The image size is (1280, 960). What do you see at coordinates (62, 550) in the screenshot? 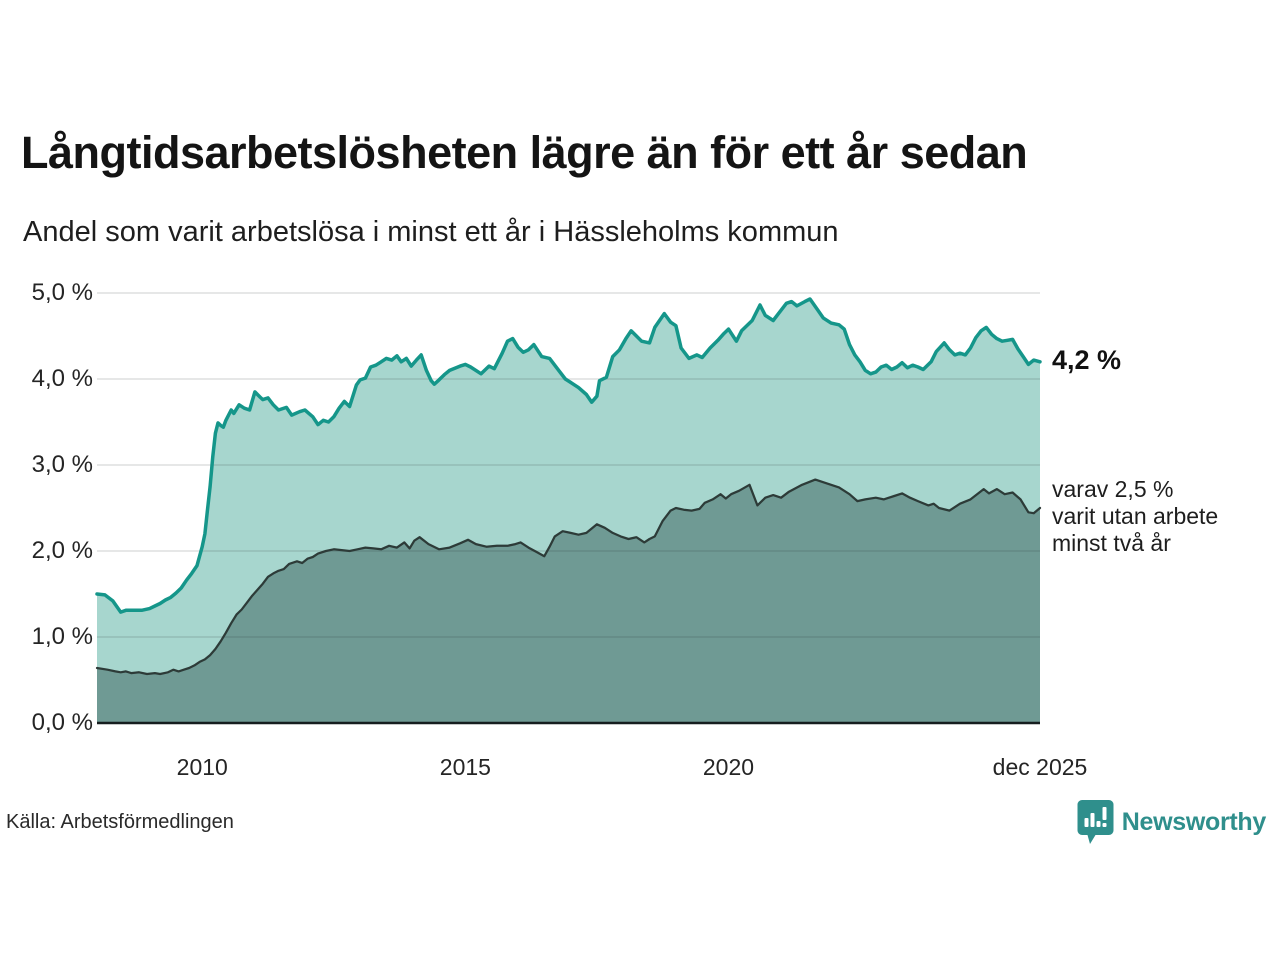
I see `y-tick-label: 2,0 %` at bounding box center [62, 550].